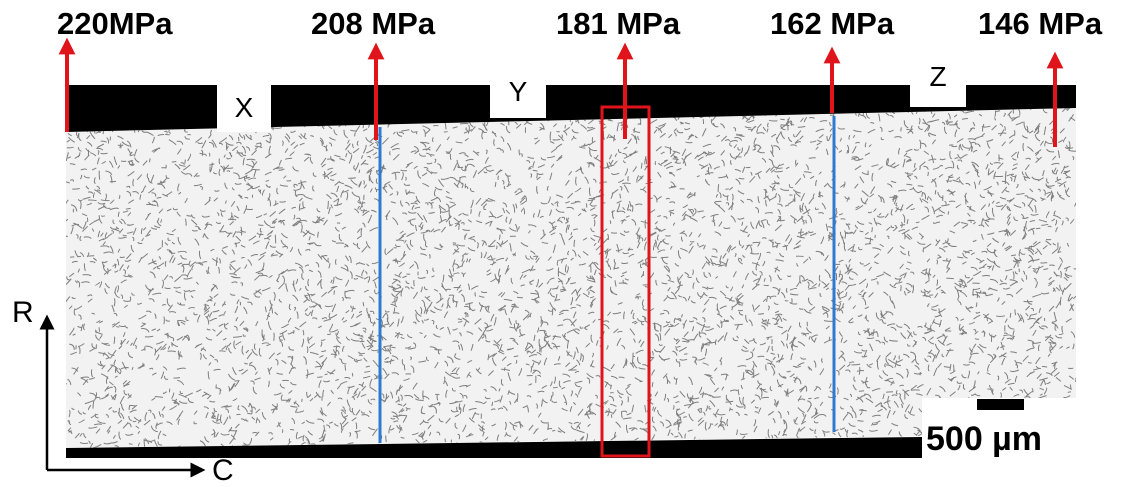 The width and height of the screenshot is (1128, 487). What do you see at coordinates (518, 93) in the screenshot?
I see `zone-label-y: Y` at bounding box center [518, 93].